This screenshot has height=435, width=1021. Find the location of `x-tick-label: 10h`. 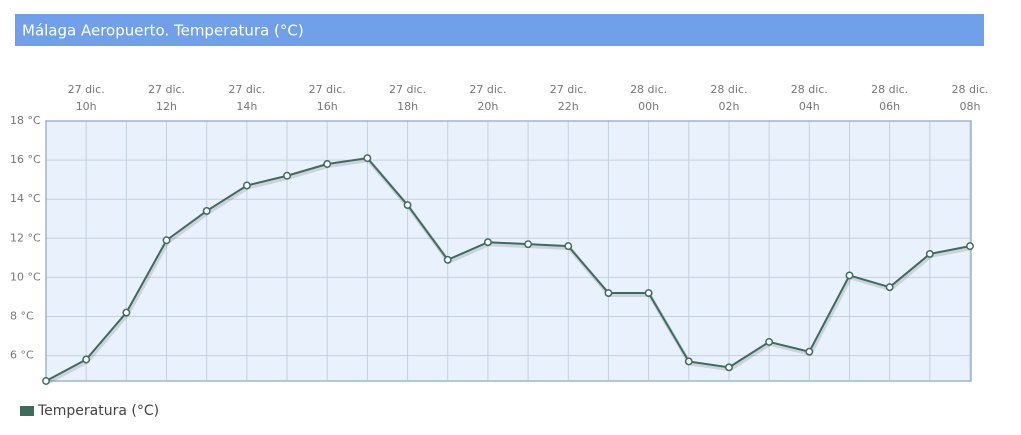

x-tick-label: 10h is located at coordinates (86, 106).